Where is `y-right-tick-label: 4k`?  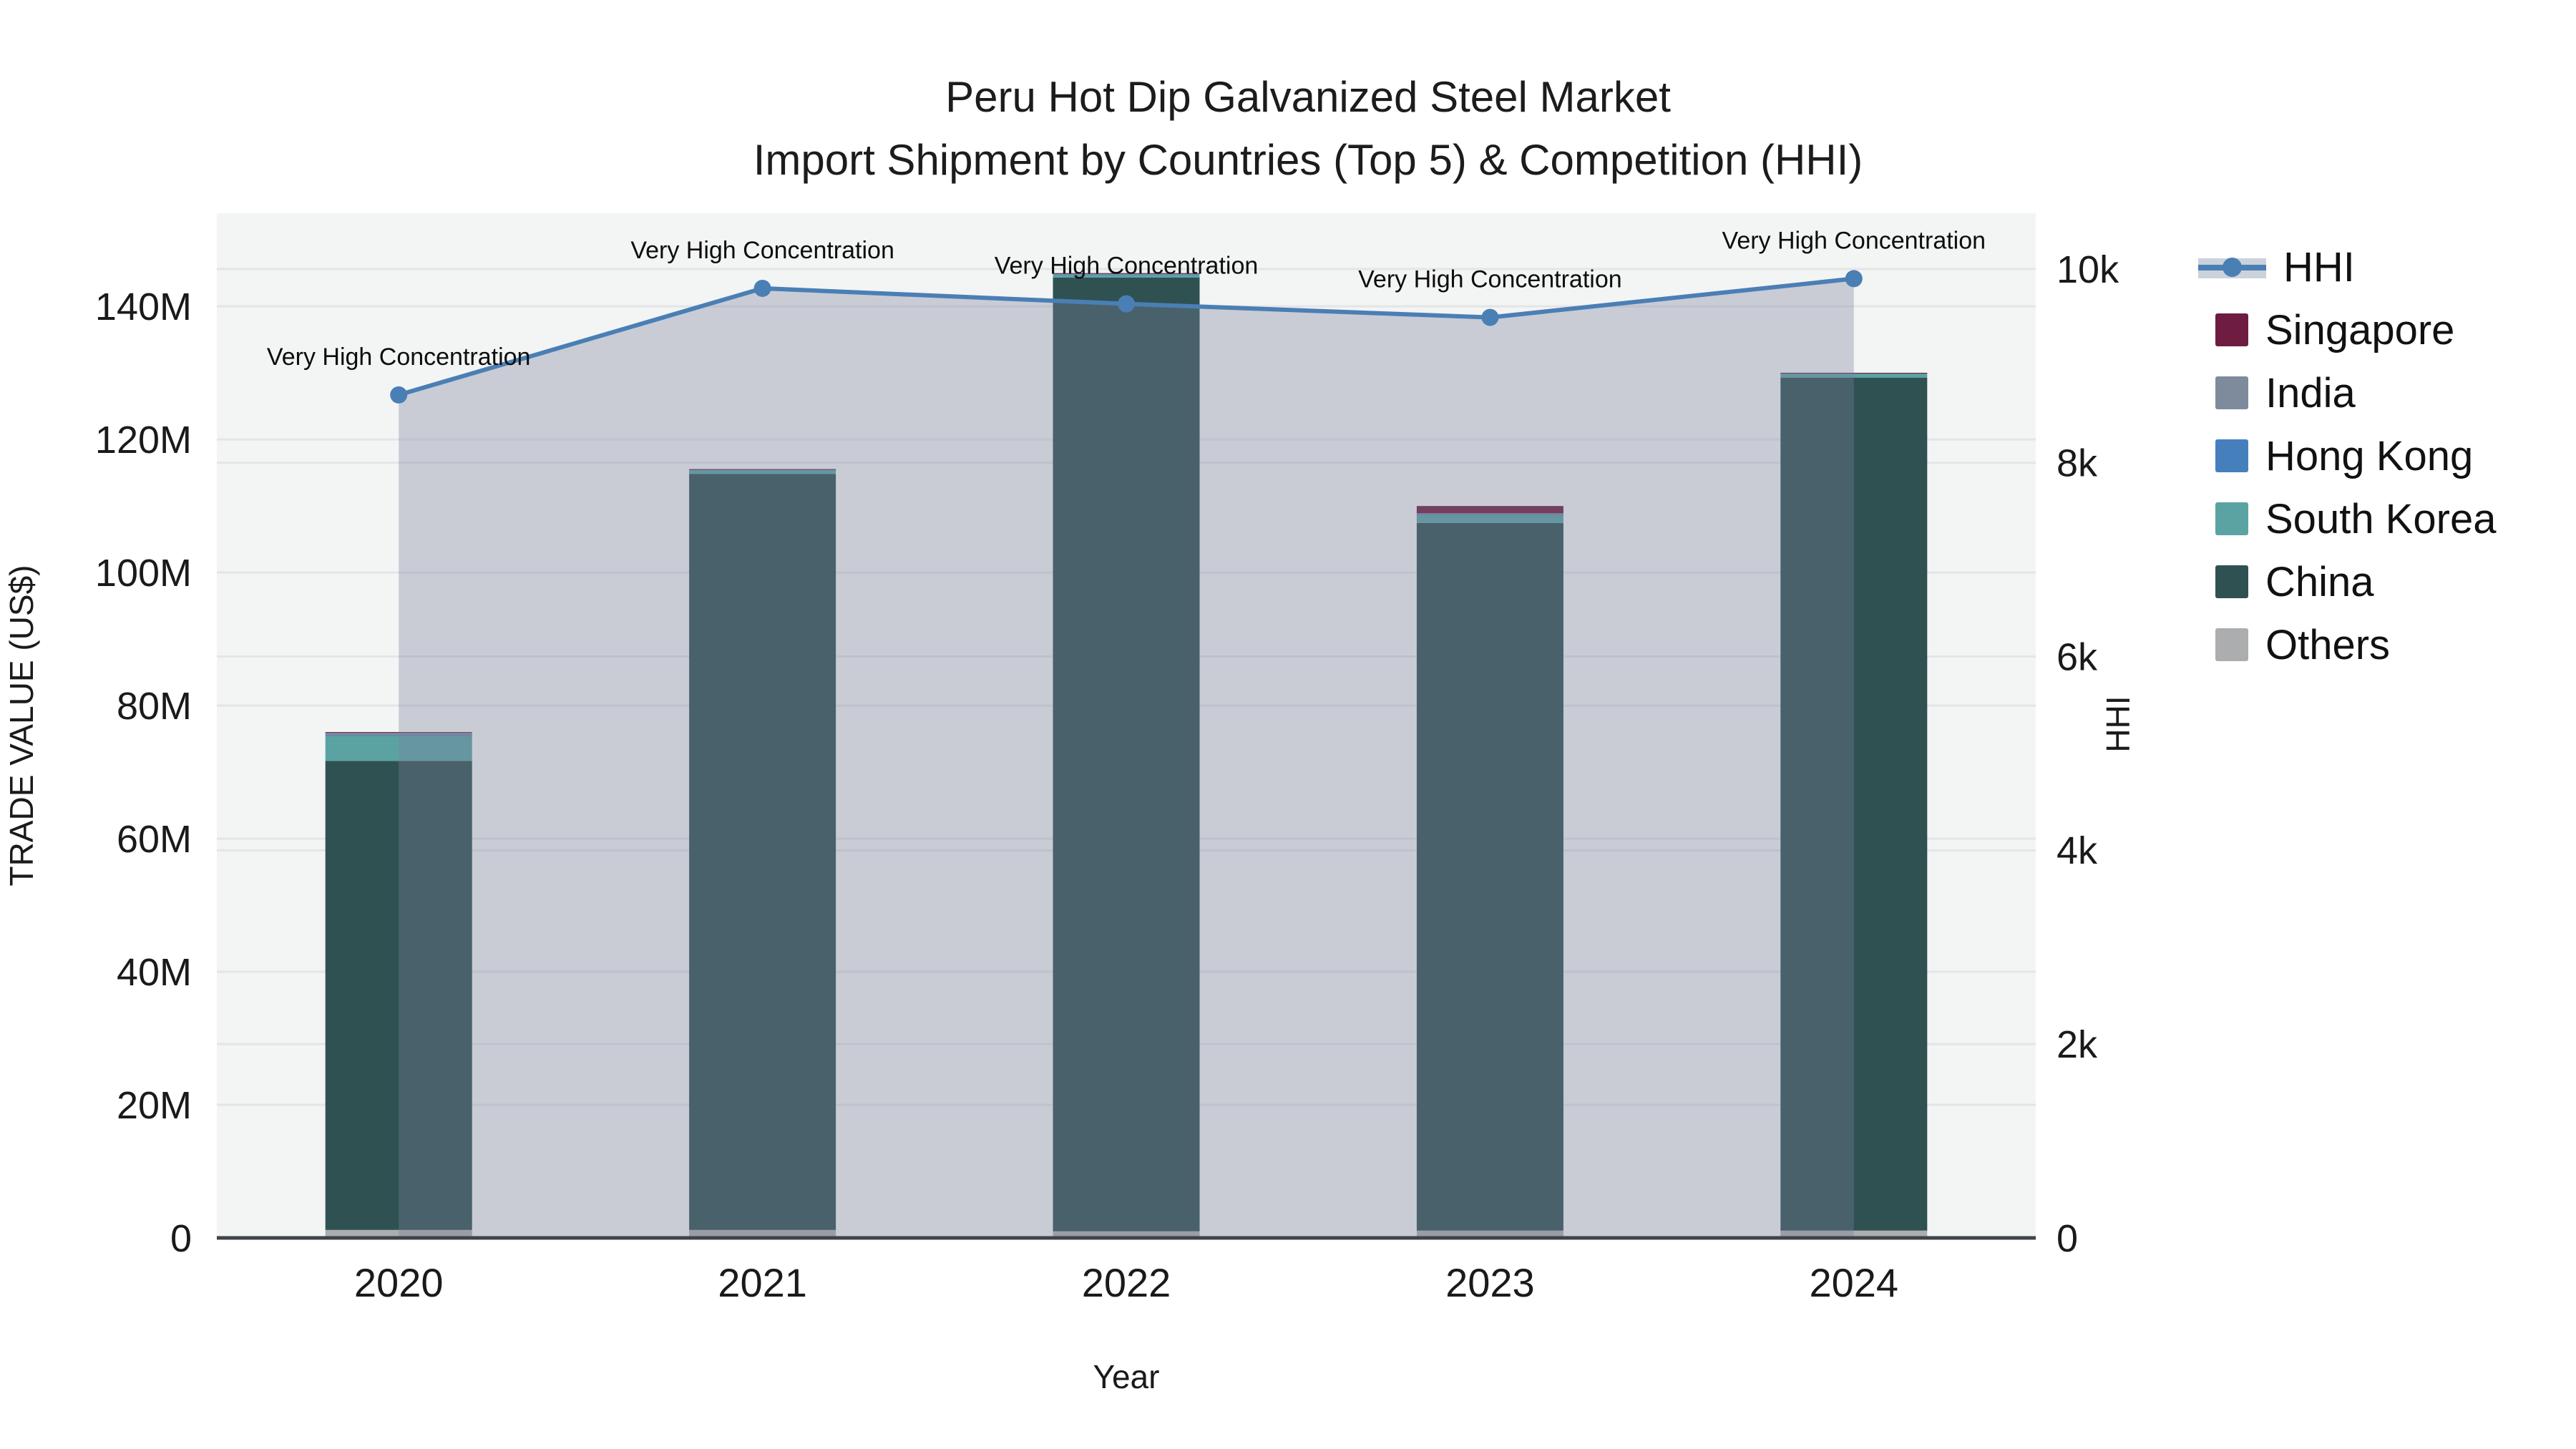 y-right-tick-label: 4k is located at coordinates (2077, 850).